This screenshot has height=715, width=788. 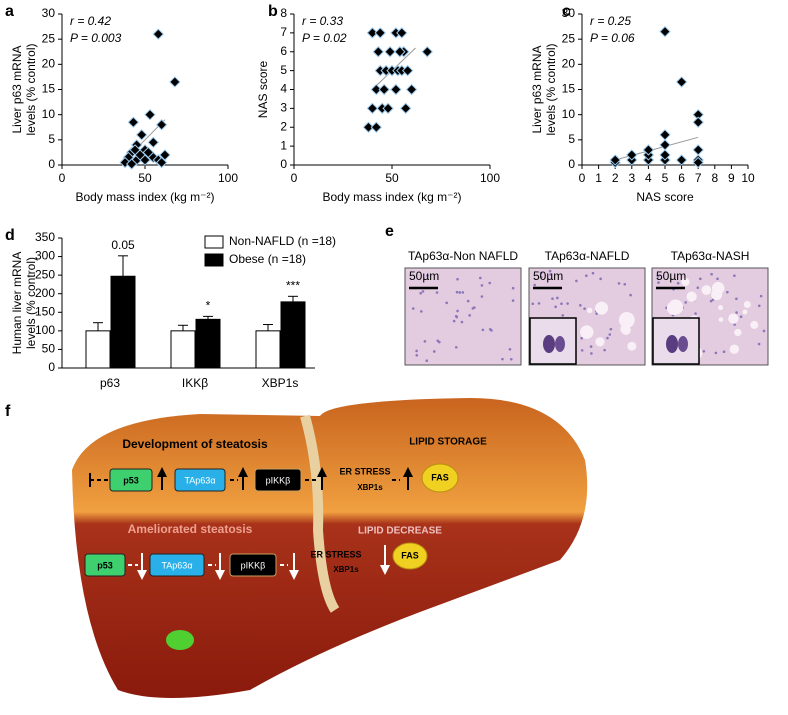 I want to click on x-tick-label: 7, so click(x=698, y=178).